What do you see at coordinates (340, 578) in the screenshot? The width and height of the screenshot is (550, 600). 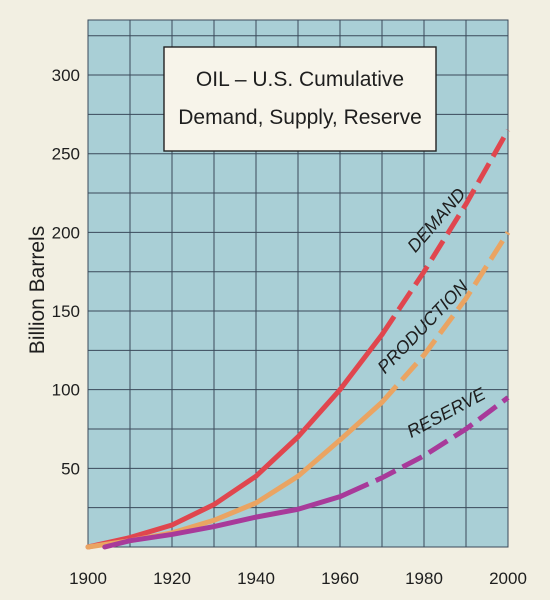 I see `x-tick-label: 1960` at bounding box center [340, 578].